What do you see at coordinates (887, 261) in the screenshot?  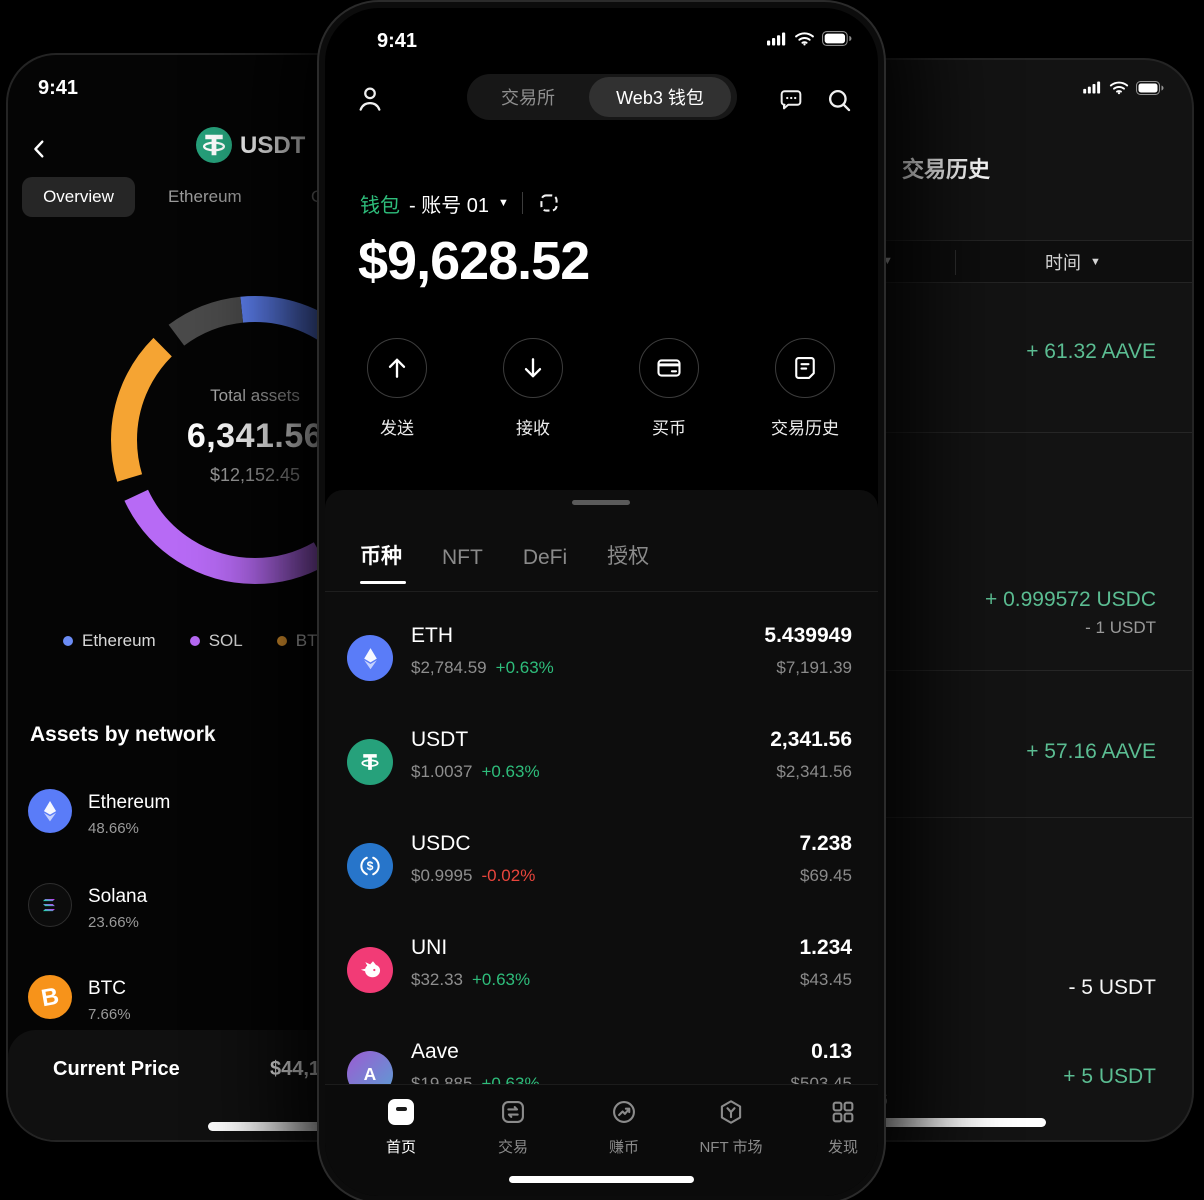 I see `left-filter-caret-icon: ▼` at bounding box center [887, 261].